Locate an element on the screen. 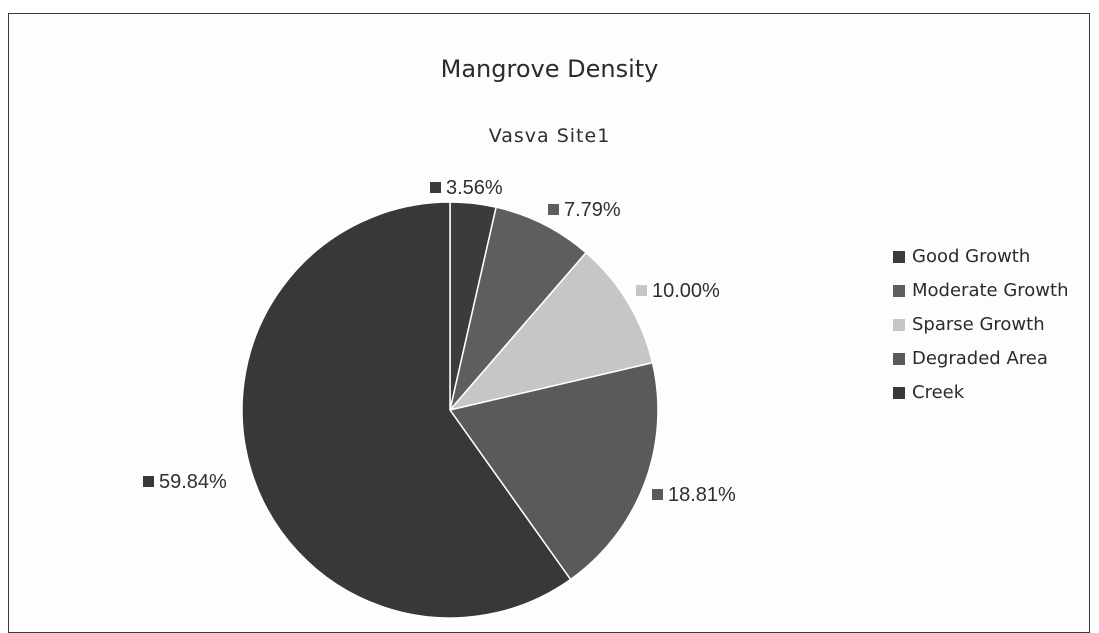  data-label-good-growth: 3.56% is located at coordinates (466, 188).